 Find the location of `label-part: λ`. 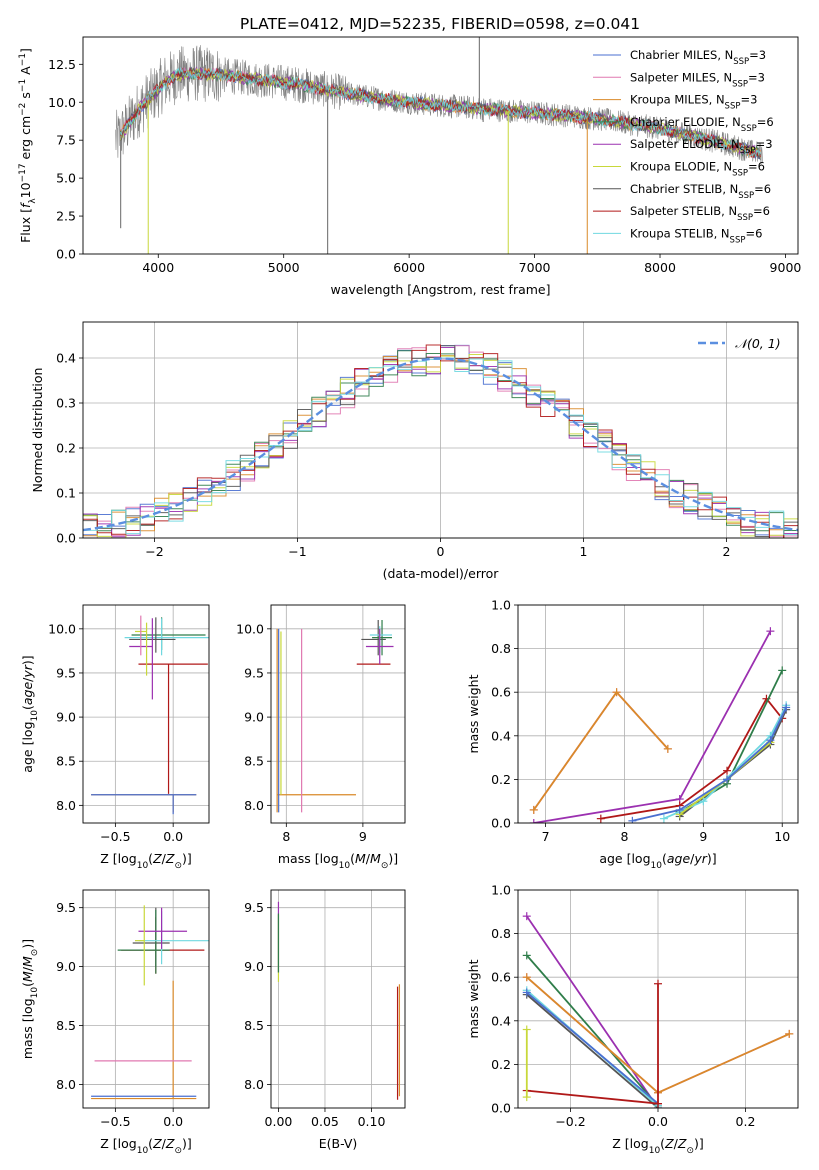

label-part: λ is located at coordinates (33, 201).